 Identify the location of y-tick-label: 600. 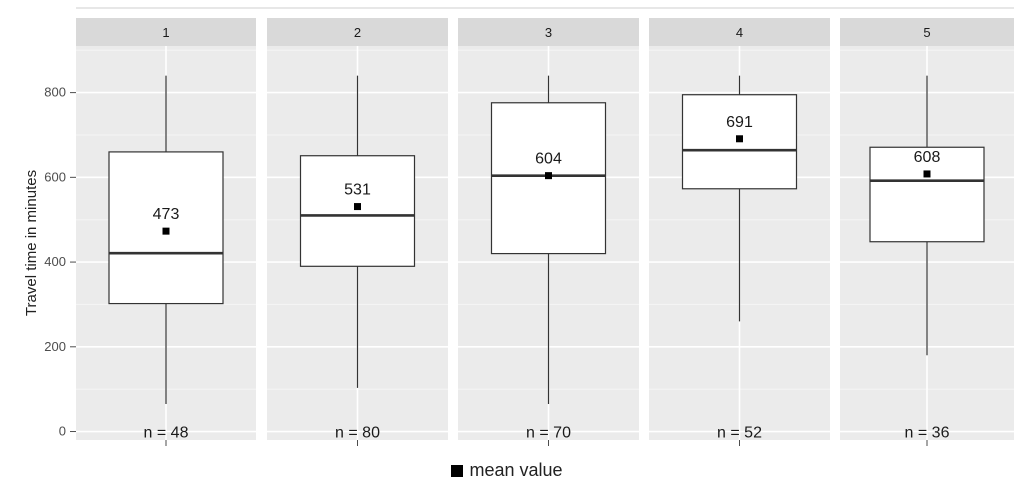
(55, 176).